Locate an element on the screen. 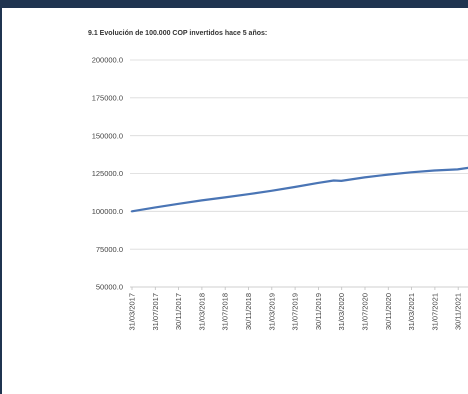 This screenshot has height=394, width=468. window-top-bar is located at coordinates (234, 4).